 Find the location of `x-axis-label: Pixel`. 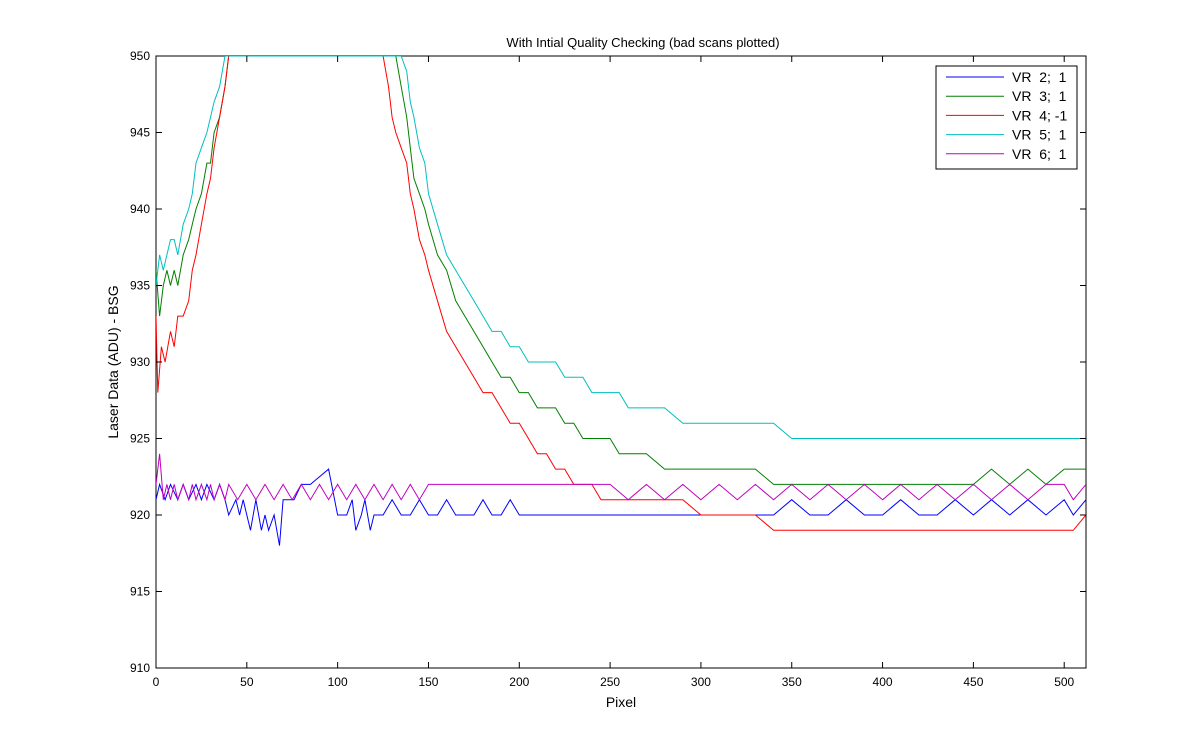

x-axis-label: Pixel is located at coordinates (621, 702).